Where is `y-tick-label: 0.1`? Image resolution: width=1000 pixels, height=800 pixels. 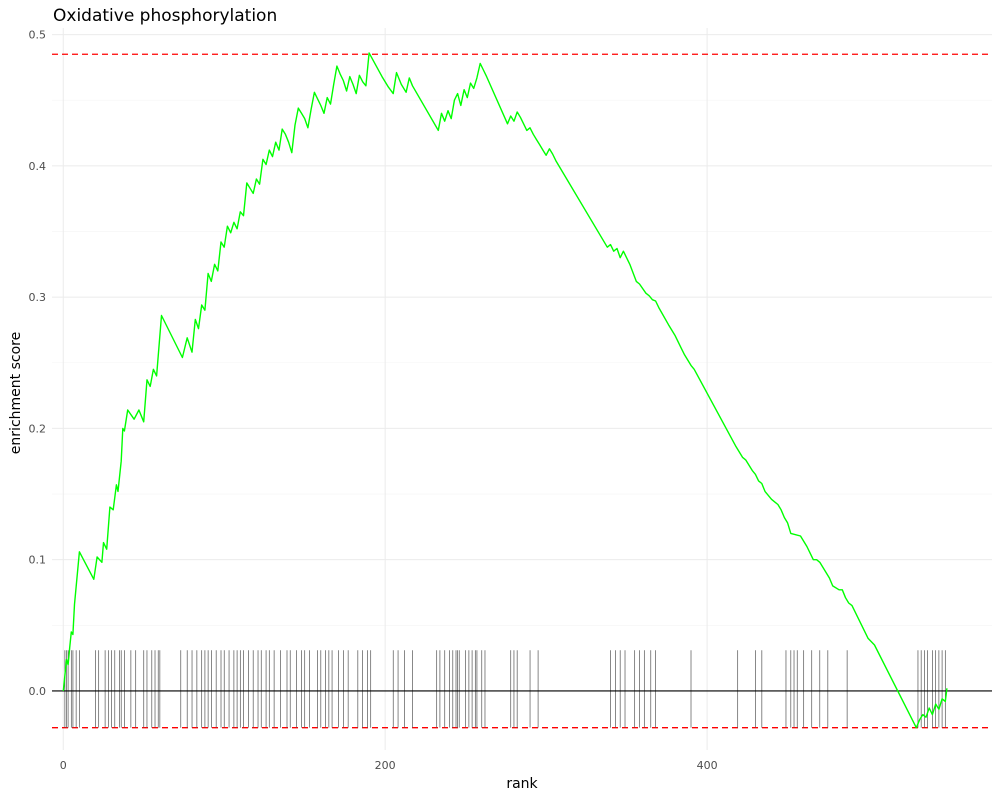 y-tick-label: 0.1 is located at coordinates (38, 560).